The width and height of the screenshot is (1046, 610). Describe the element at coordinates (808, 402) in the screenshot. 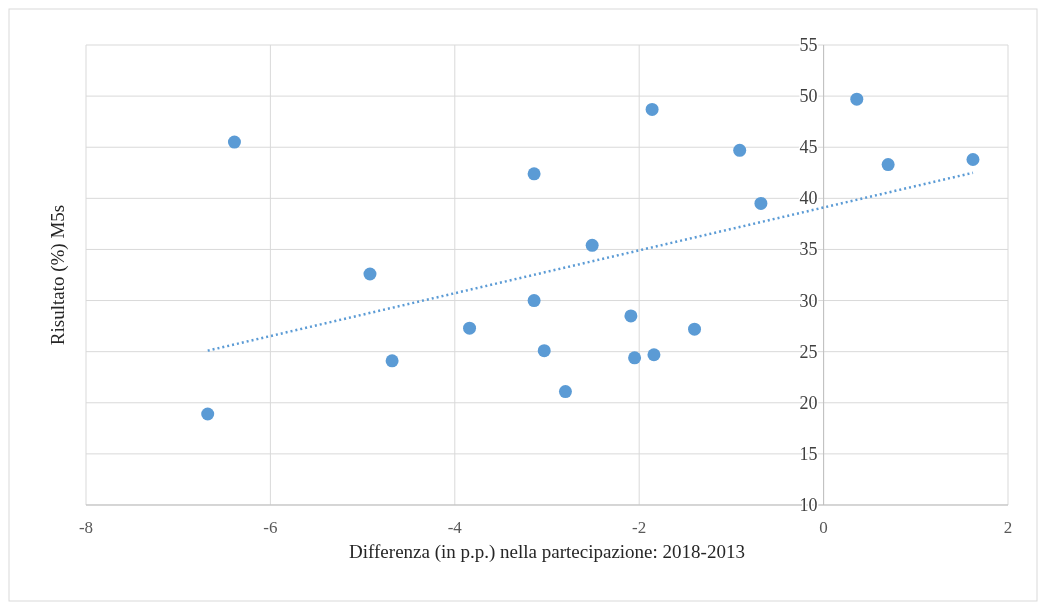

I see `y-tick-label: 20` at that location.